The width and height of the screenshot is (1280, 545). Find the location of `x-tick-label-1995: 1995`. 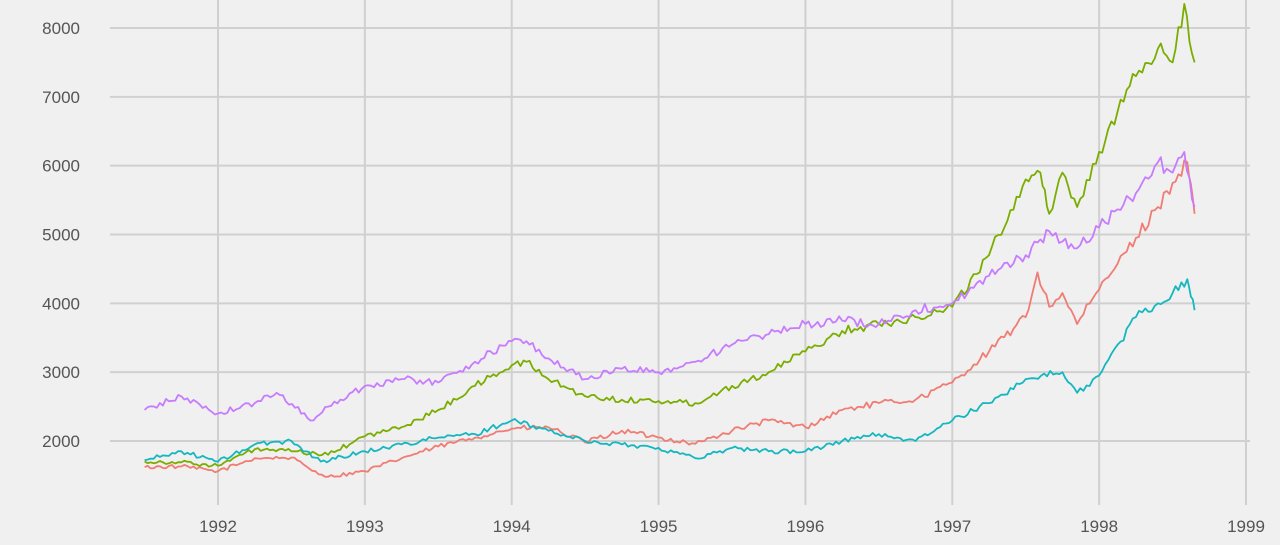

x-tick-label-1995: 1995 is located at coordinates (659, 526).